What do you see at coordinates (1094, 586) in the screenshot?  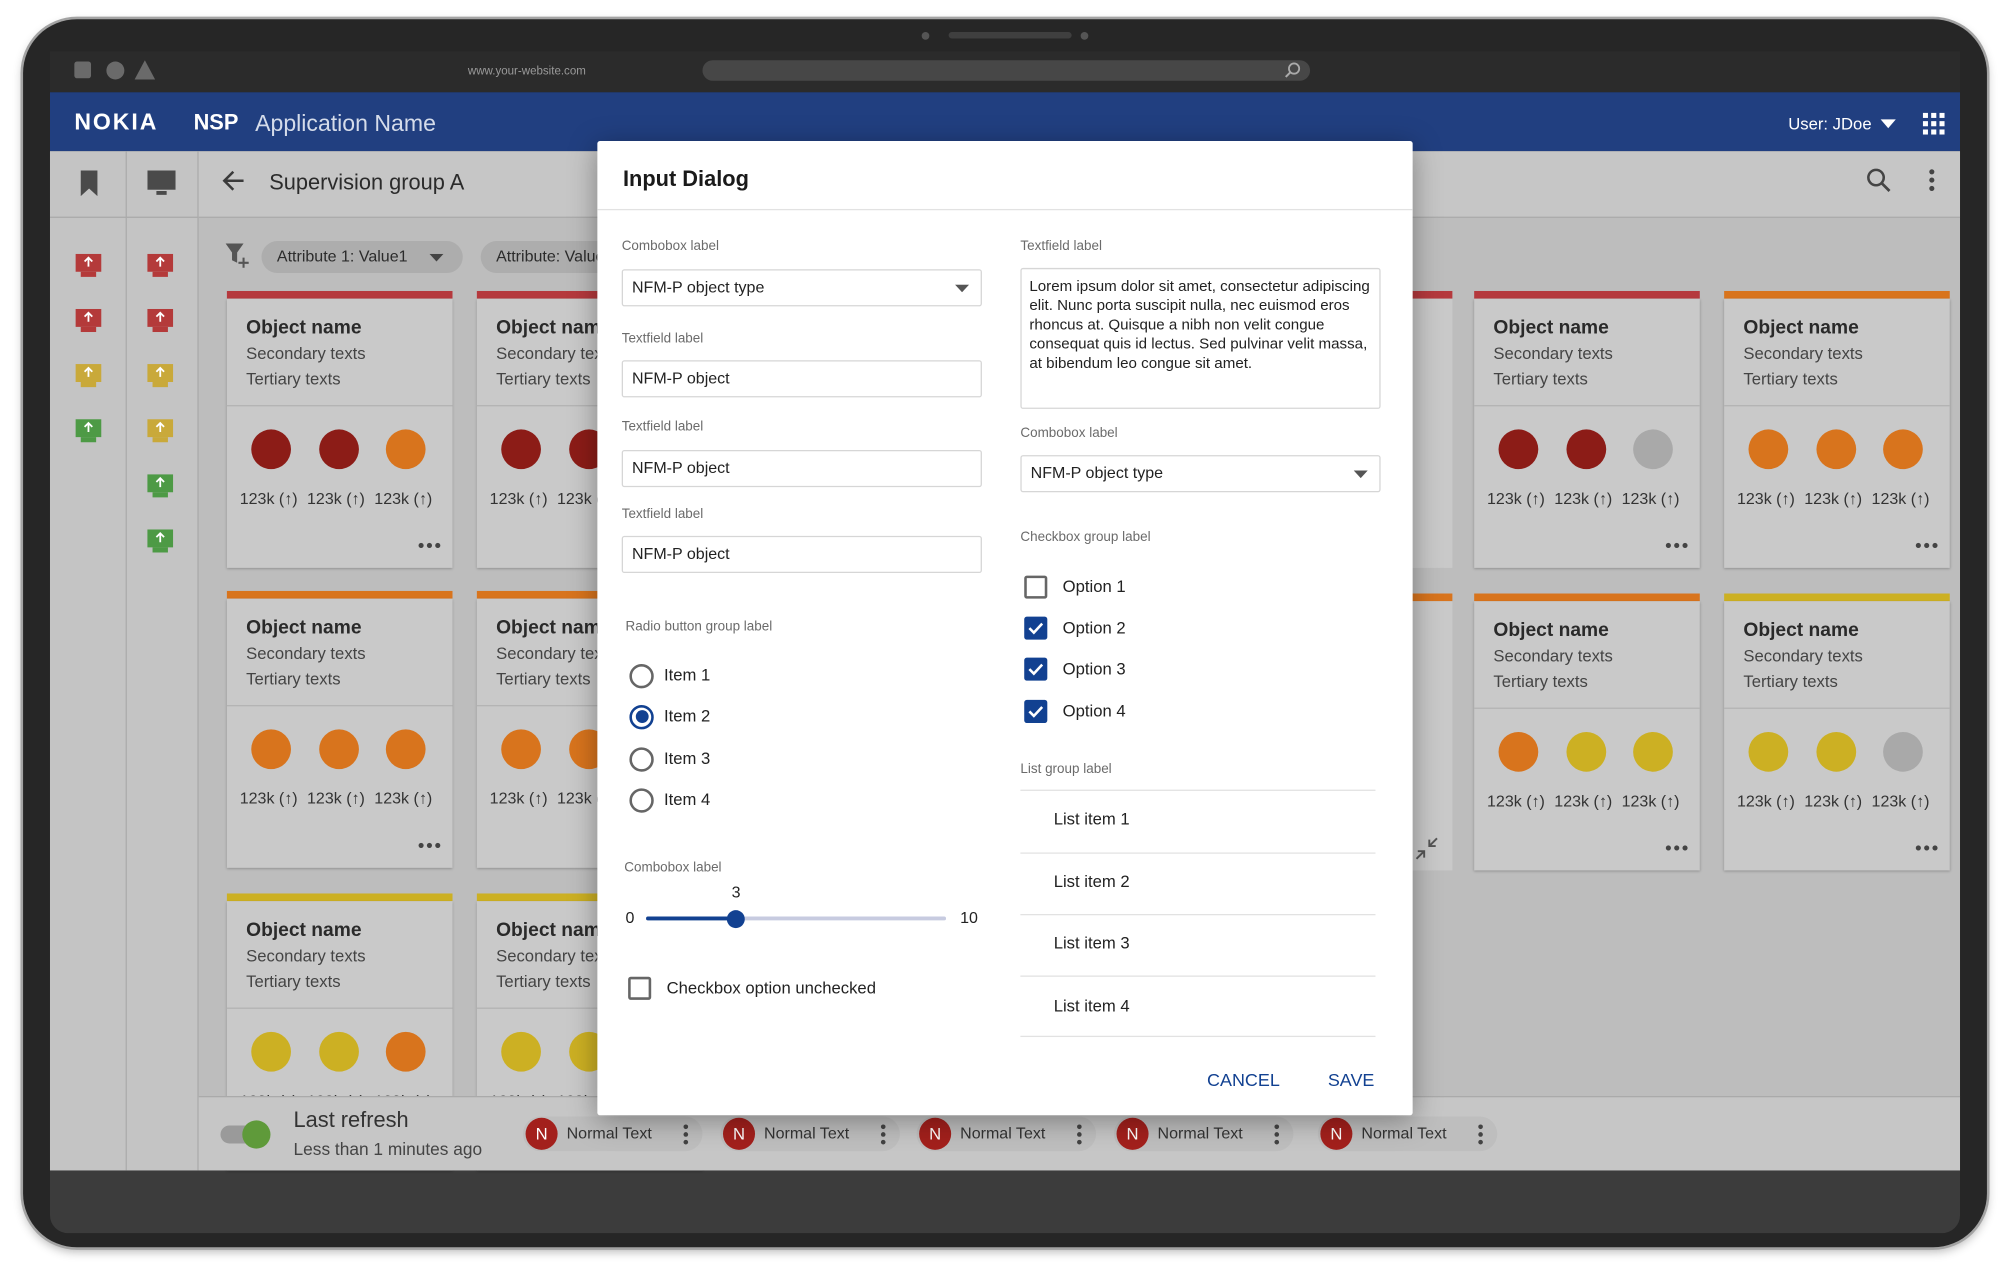 I see `checkbox-label: Option 1` at bounding box center [1094, 586].